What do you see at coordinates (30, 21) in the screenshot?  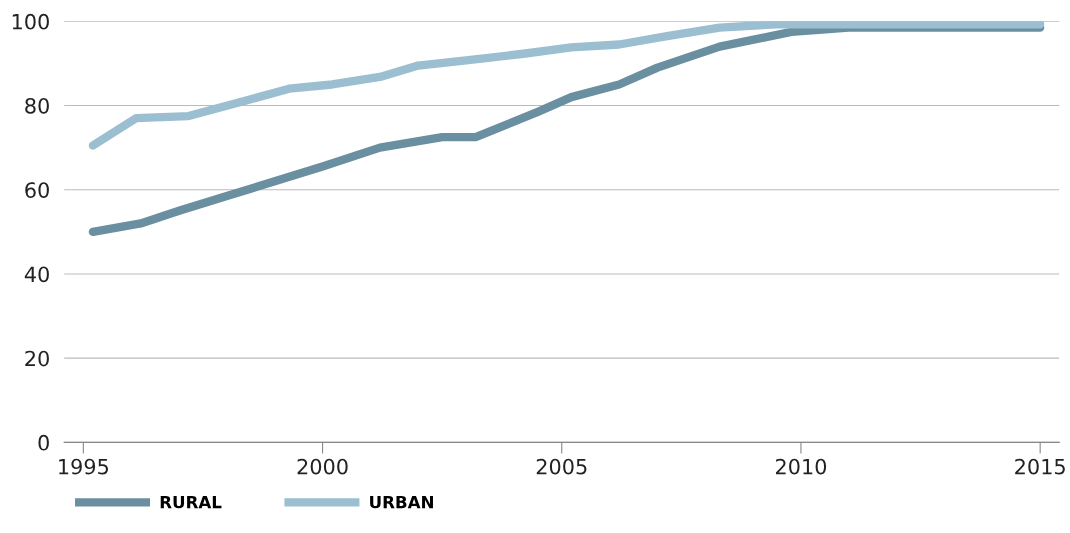 I see `y-tick-label: 100` at bounding box center [30, 21].